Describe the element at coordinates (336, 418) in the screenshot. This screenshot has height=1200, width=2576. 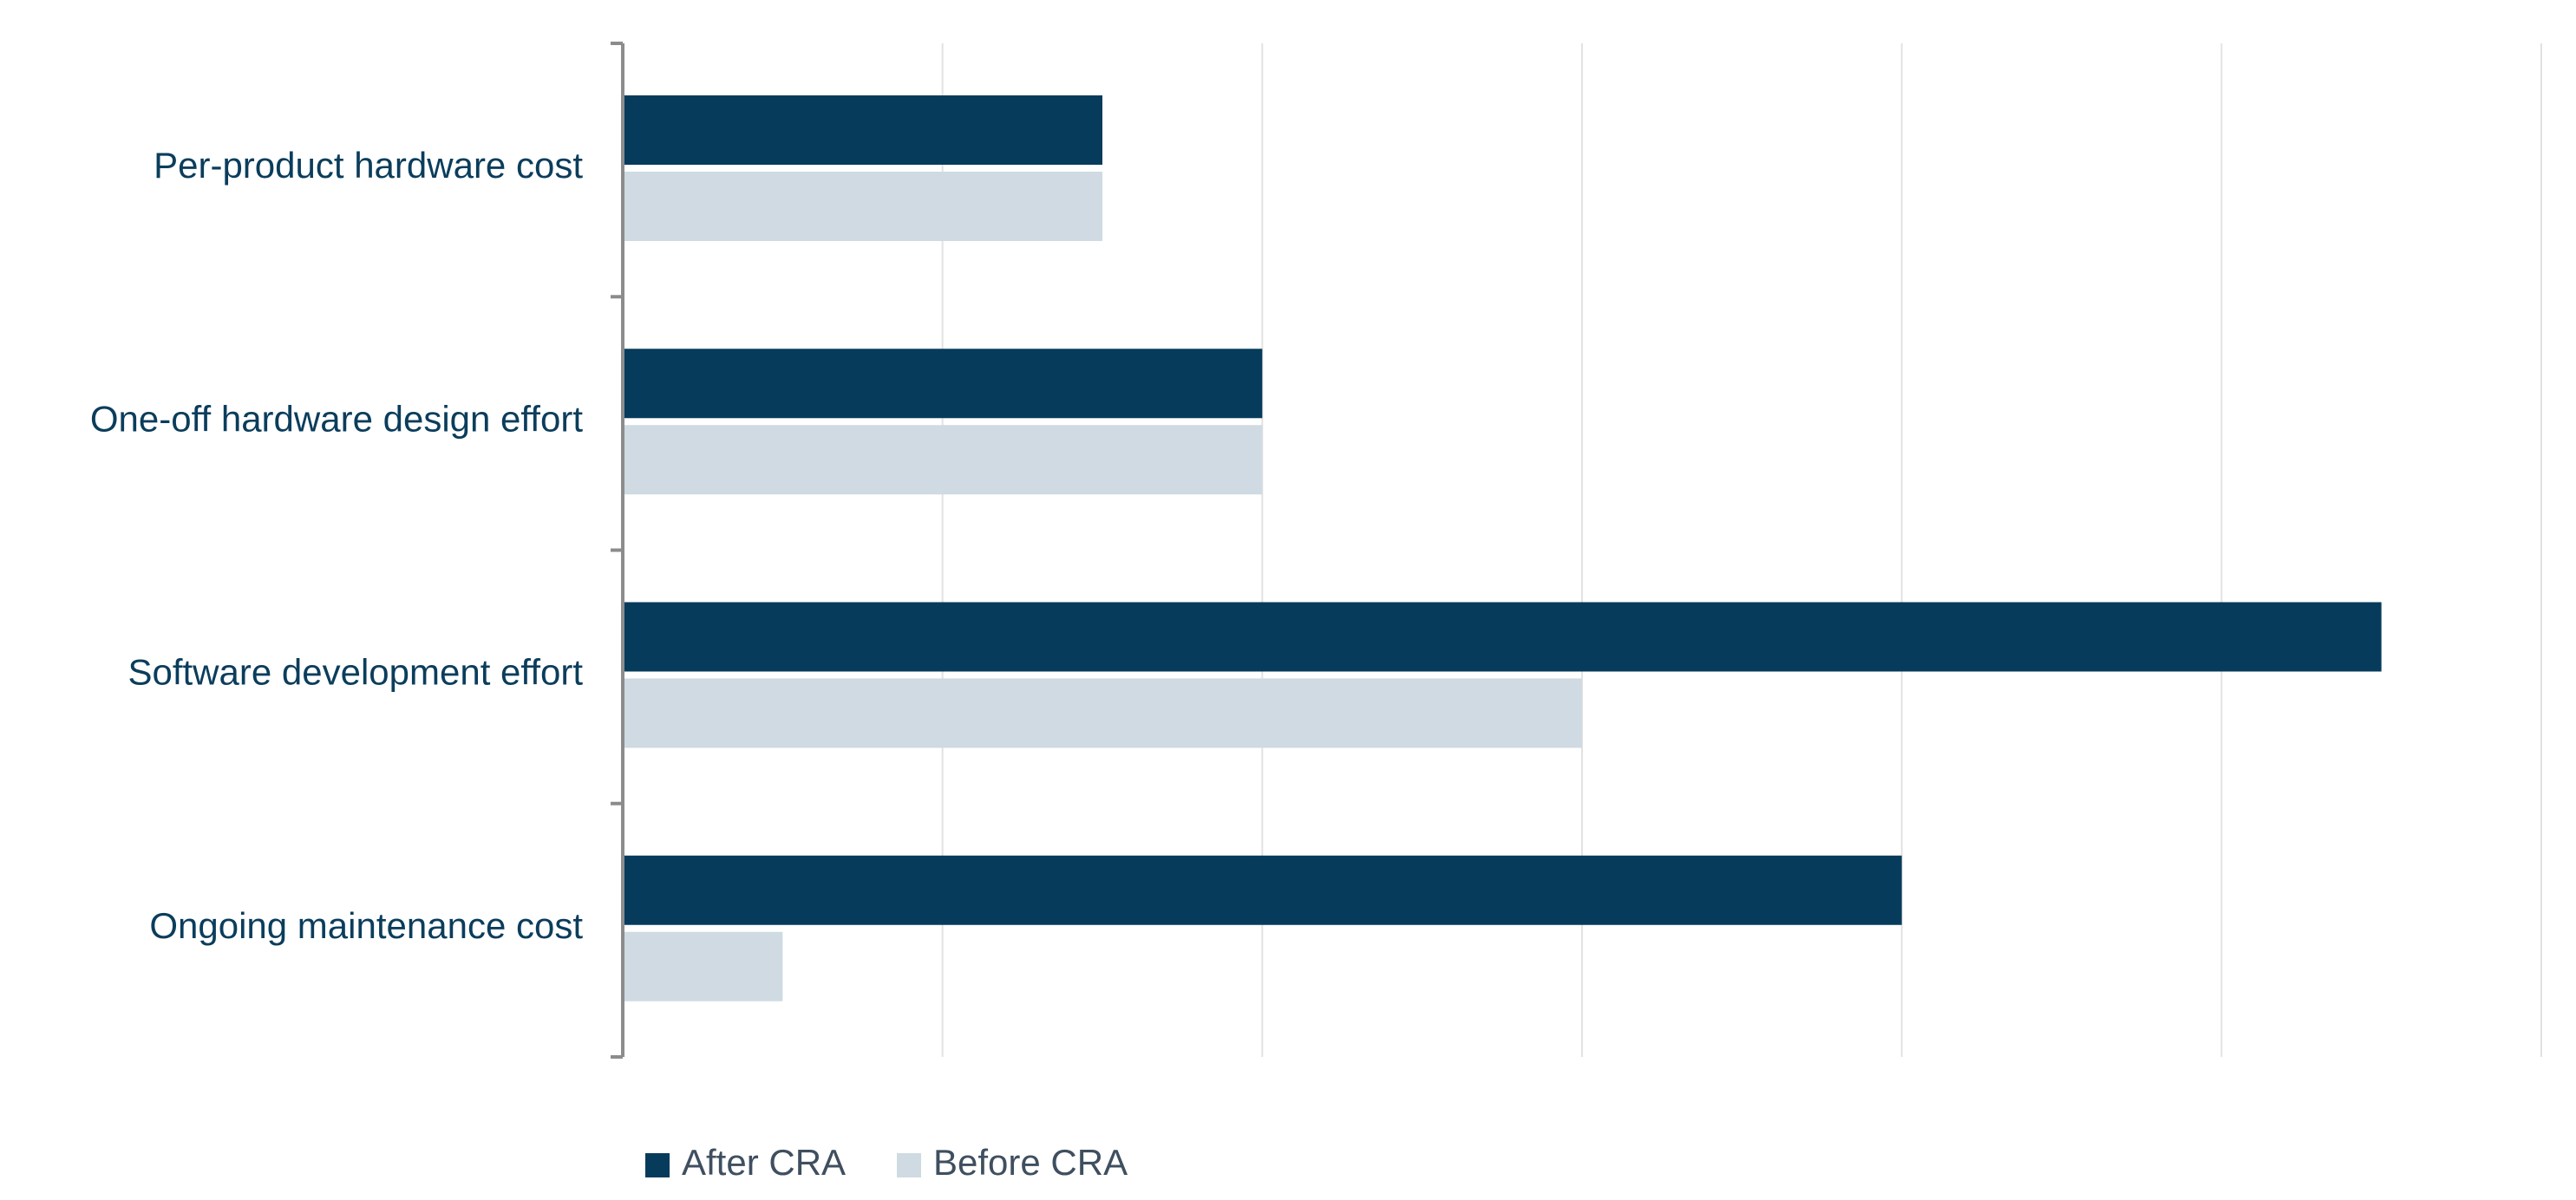
I see `category-label: One-off hardware design effort` at that location.